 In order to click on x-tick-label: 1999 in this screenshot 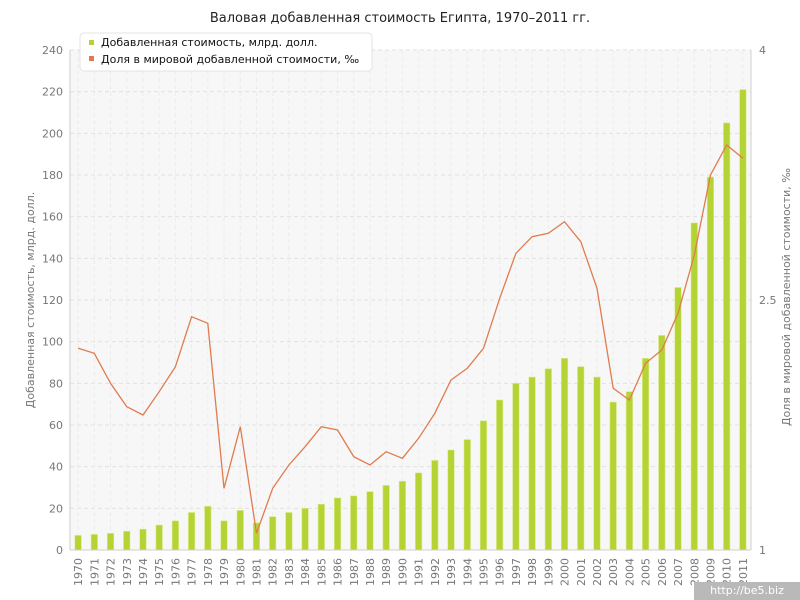, I will do `click(548, 572)`.